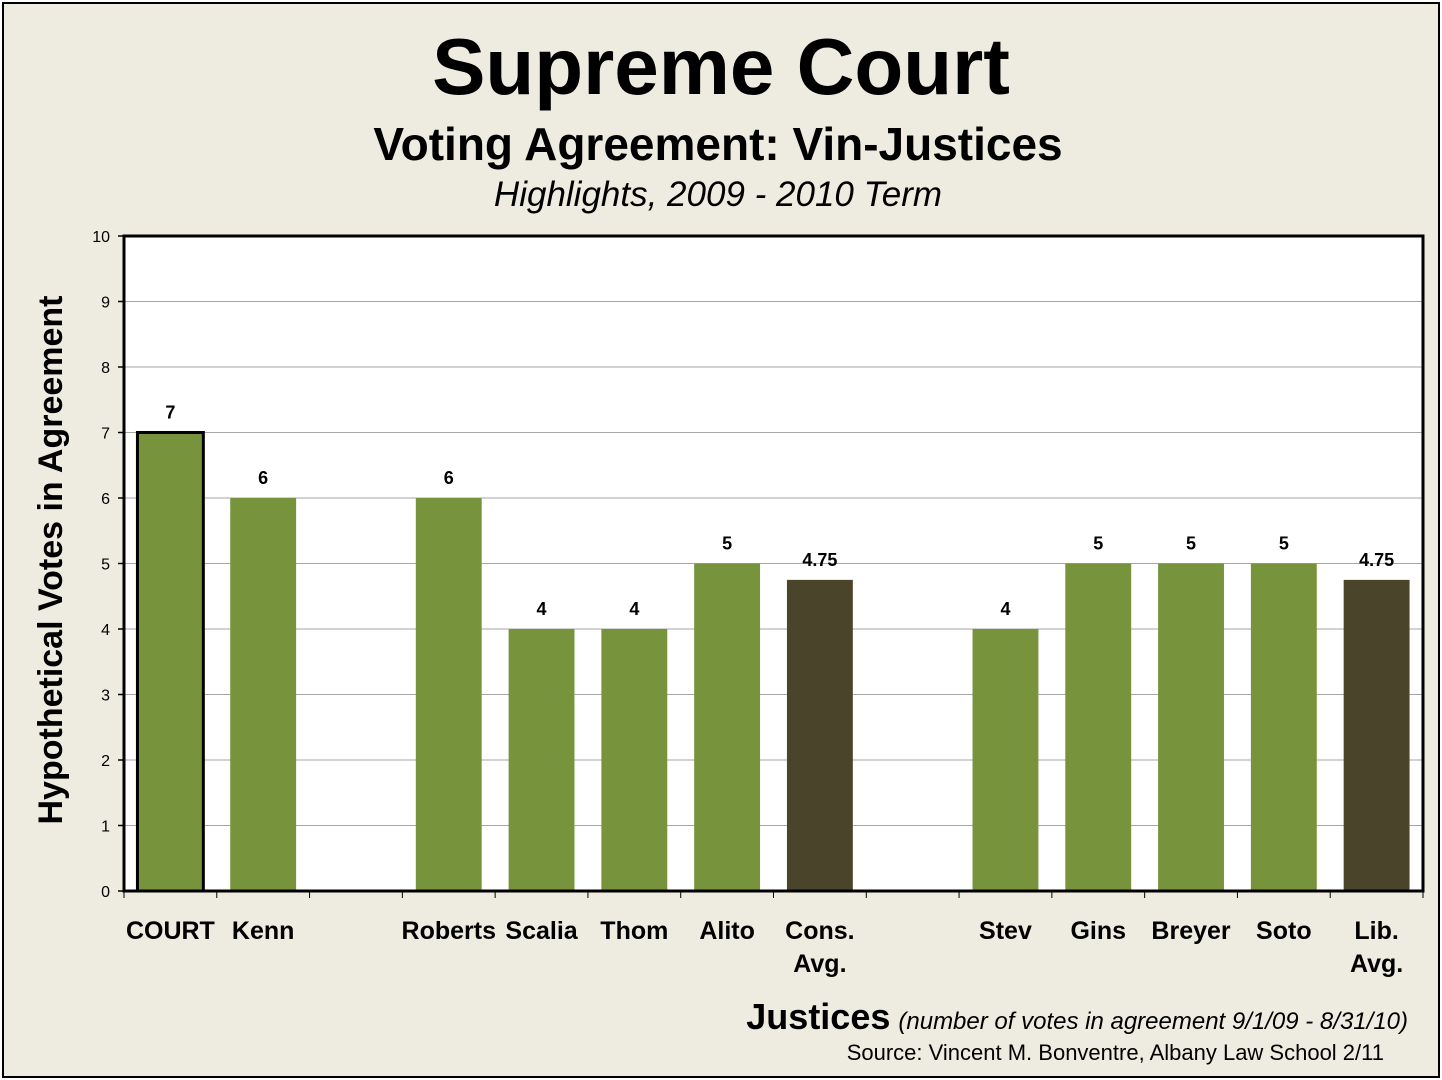 This screenshot has width=1442, height=1080. I want to click on category-label: Breyer, so click(1190, 931).